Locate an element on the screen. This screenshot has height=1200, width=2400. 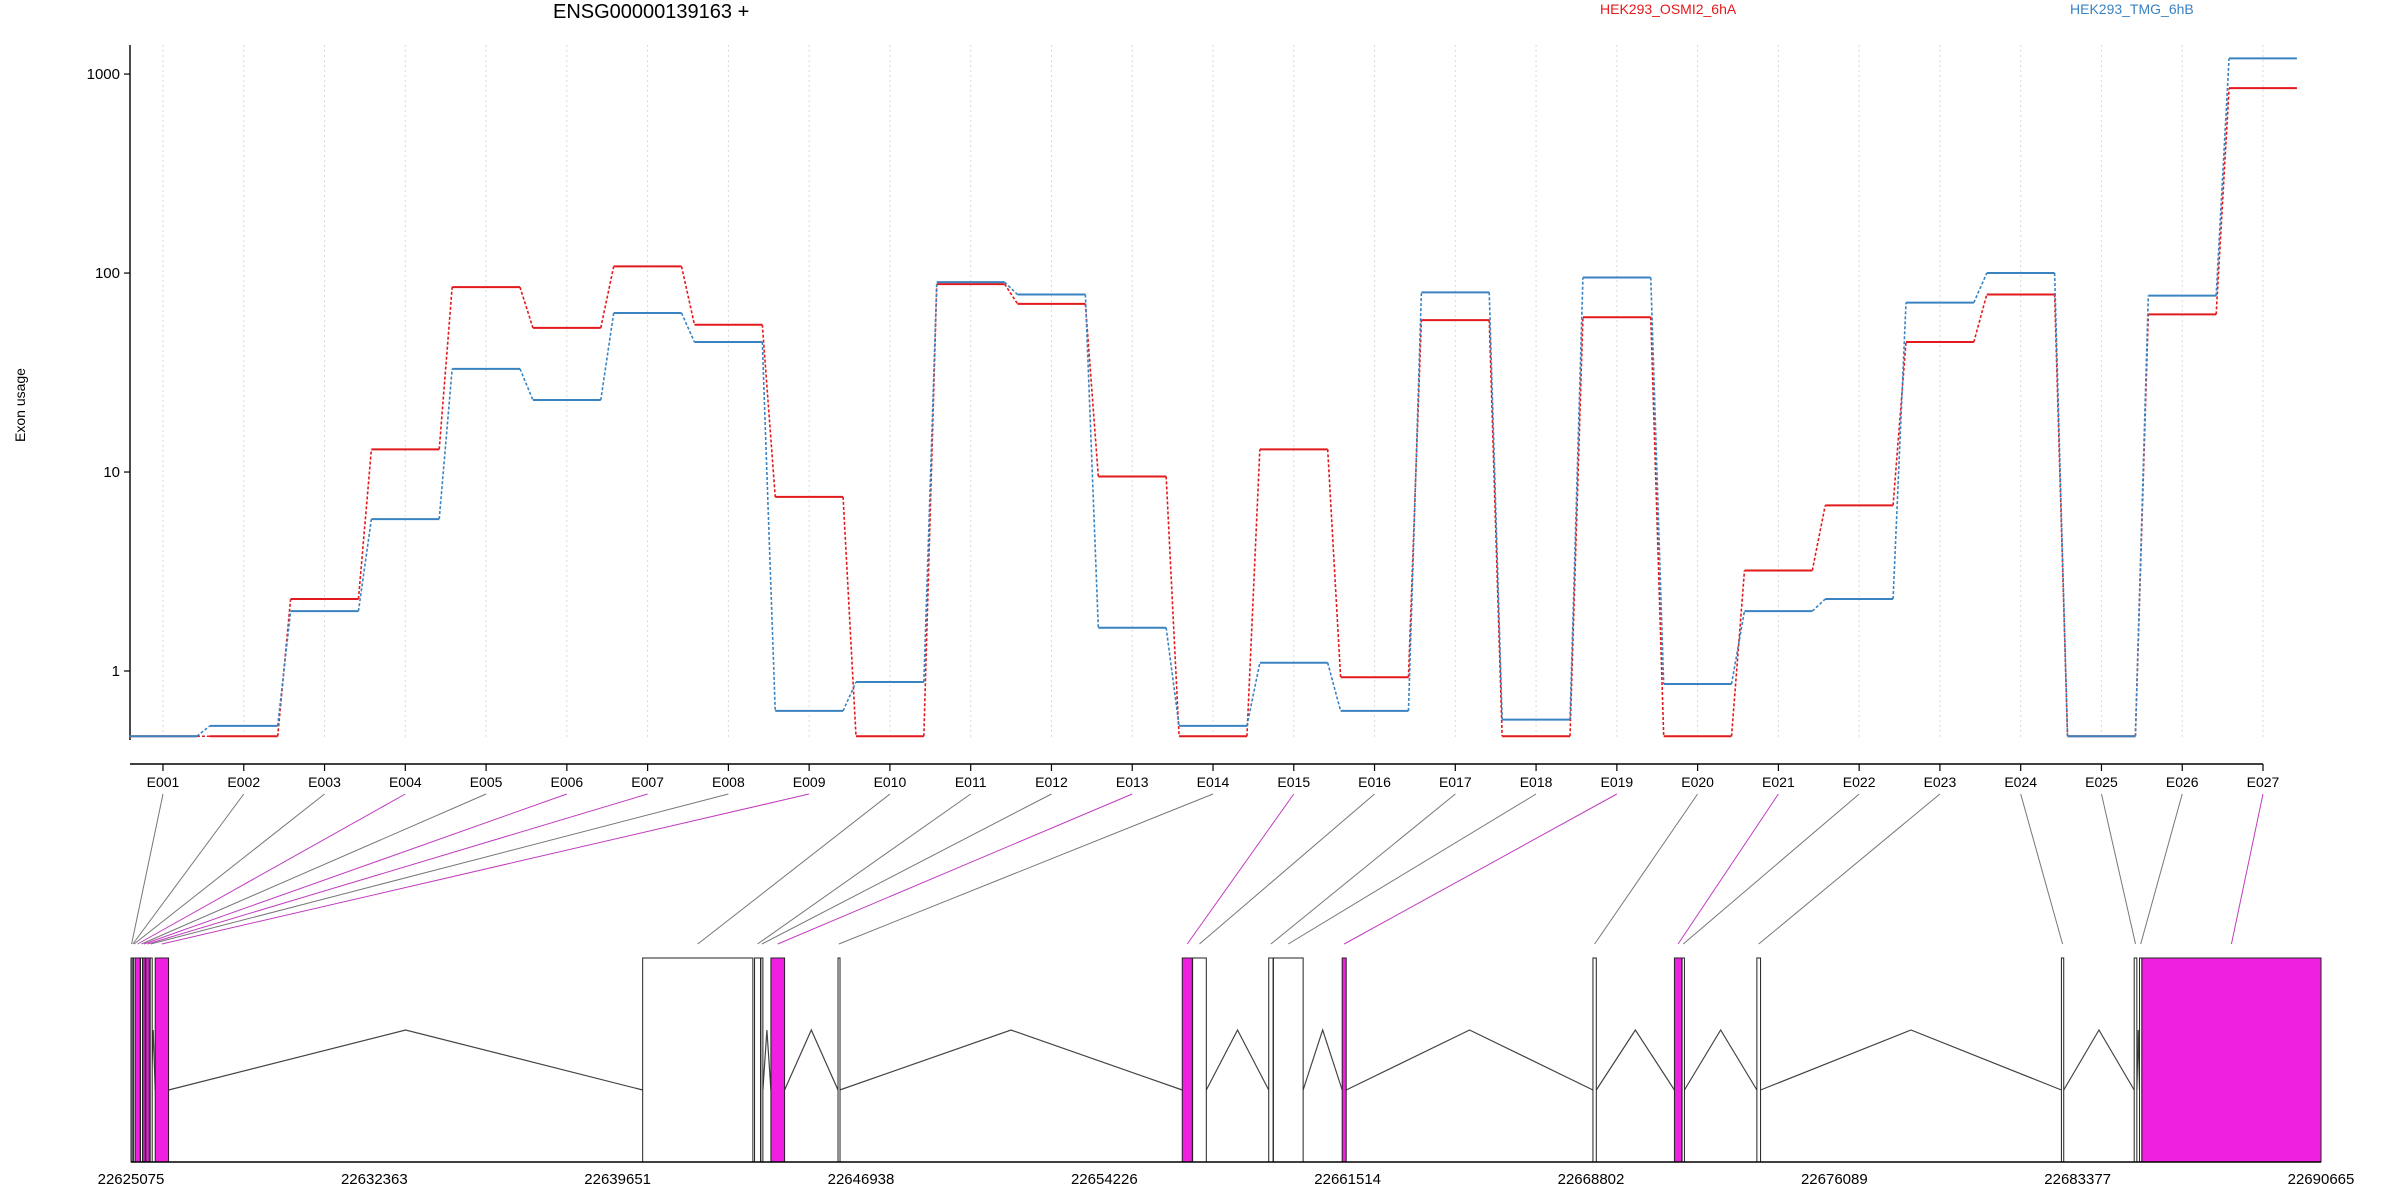
connector-e006 is located at coordinates (355, 869).